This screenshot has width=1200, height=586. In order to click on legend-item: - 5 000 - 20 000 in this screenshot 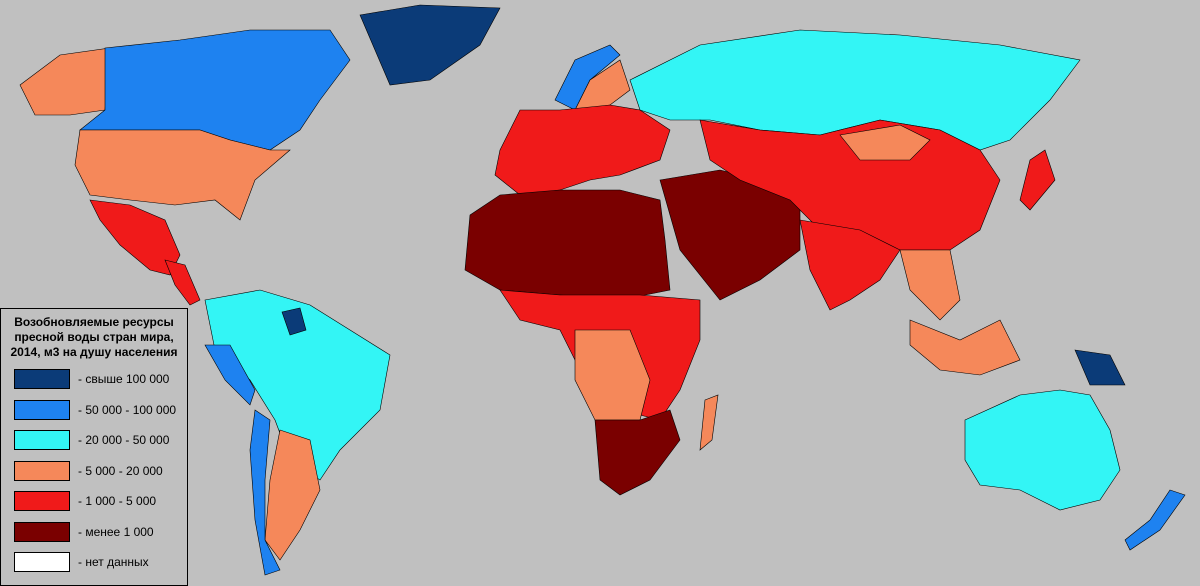, I will do `click(88, 470)`.